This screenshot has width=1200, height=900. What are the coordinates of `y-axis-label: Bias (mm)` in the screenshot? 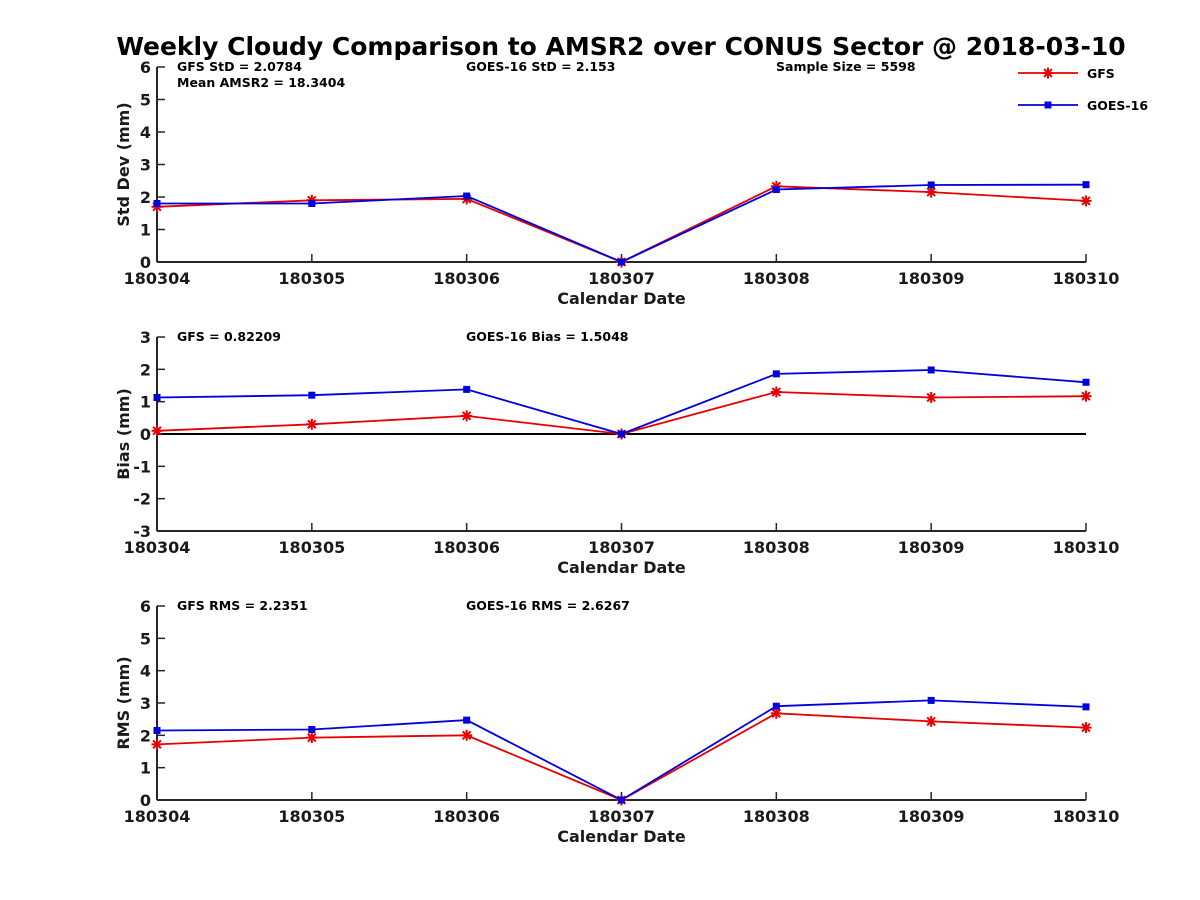 It's located at (123, 434).